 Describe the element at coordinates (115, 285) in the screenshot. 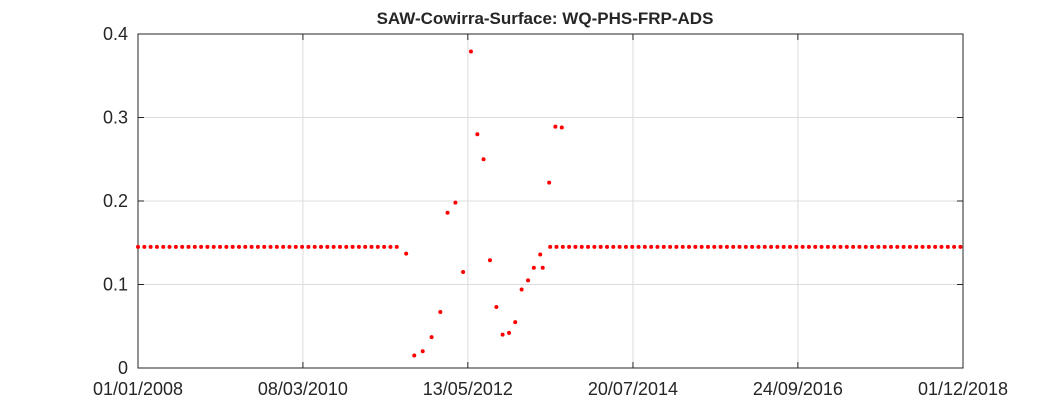

I see `y-tick-label: 0.1` at that location.